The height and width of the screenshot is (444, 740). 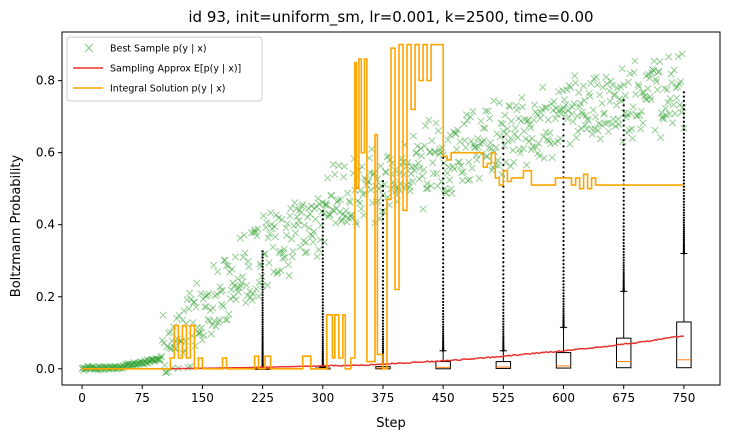 What do you see at coordinates (45, 297) in the screenshot?
I see `y-tick-label: 0.2` at bounding box center [45, 297].